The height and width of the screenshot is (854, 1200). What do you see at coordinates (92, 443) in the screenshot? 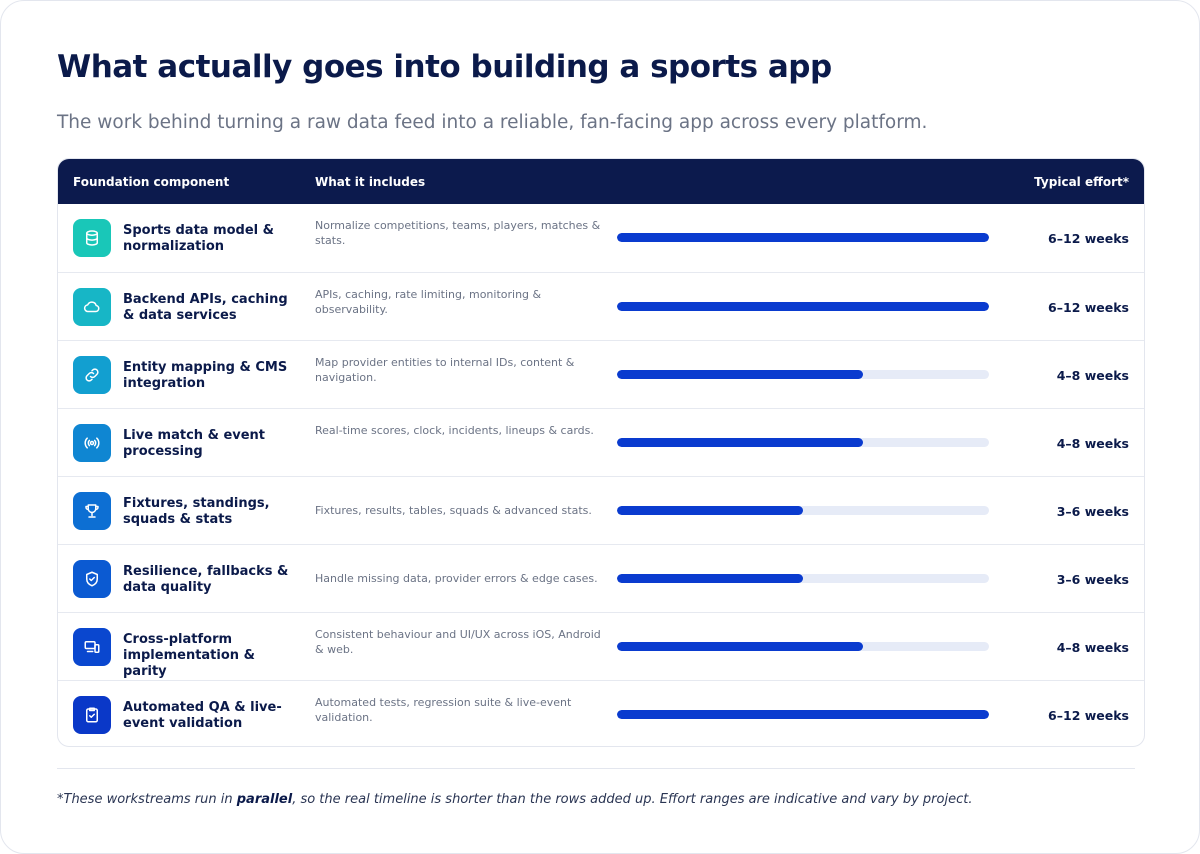
I see `broadcast-icon` at bounding box center [92, 443].